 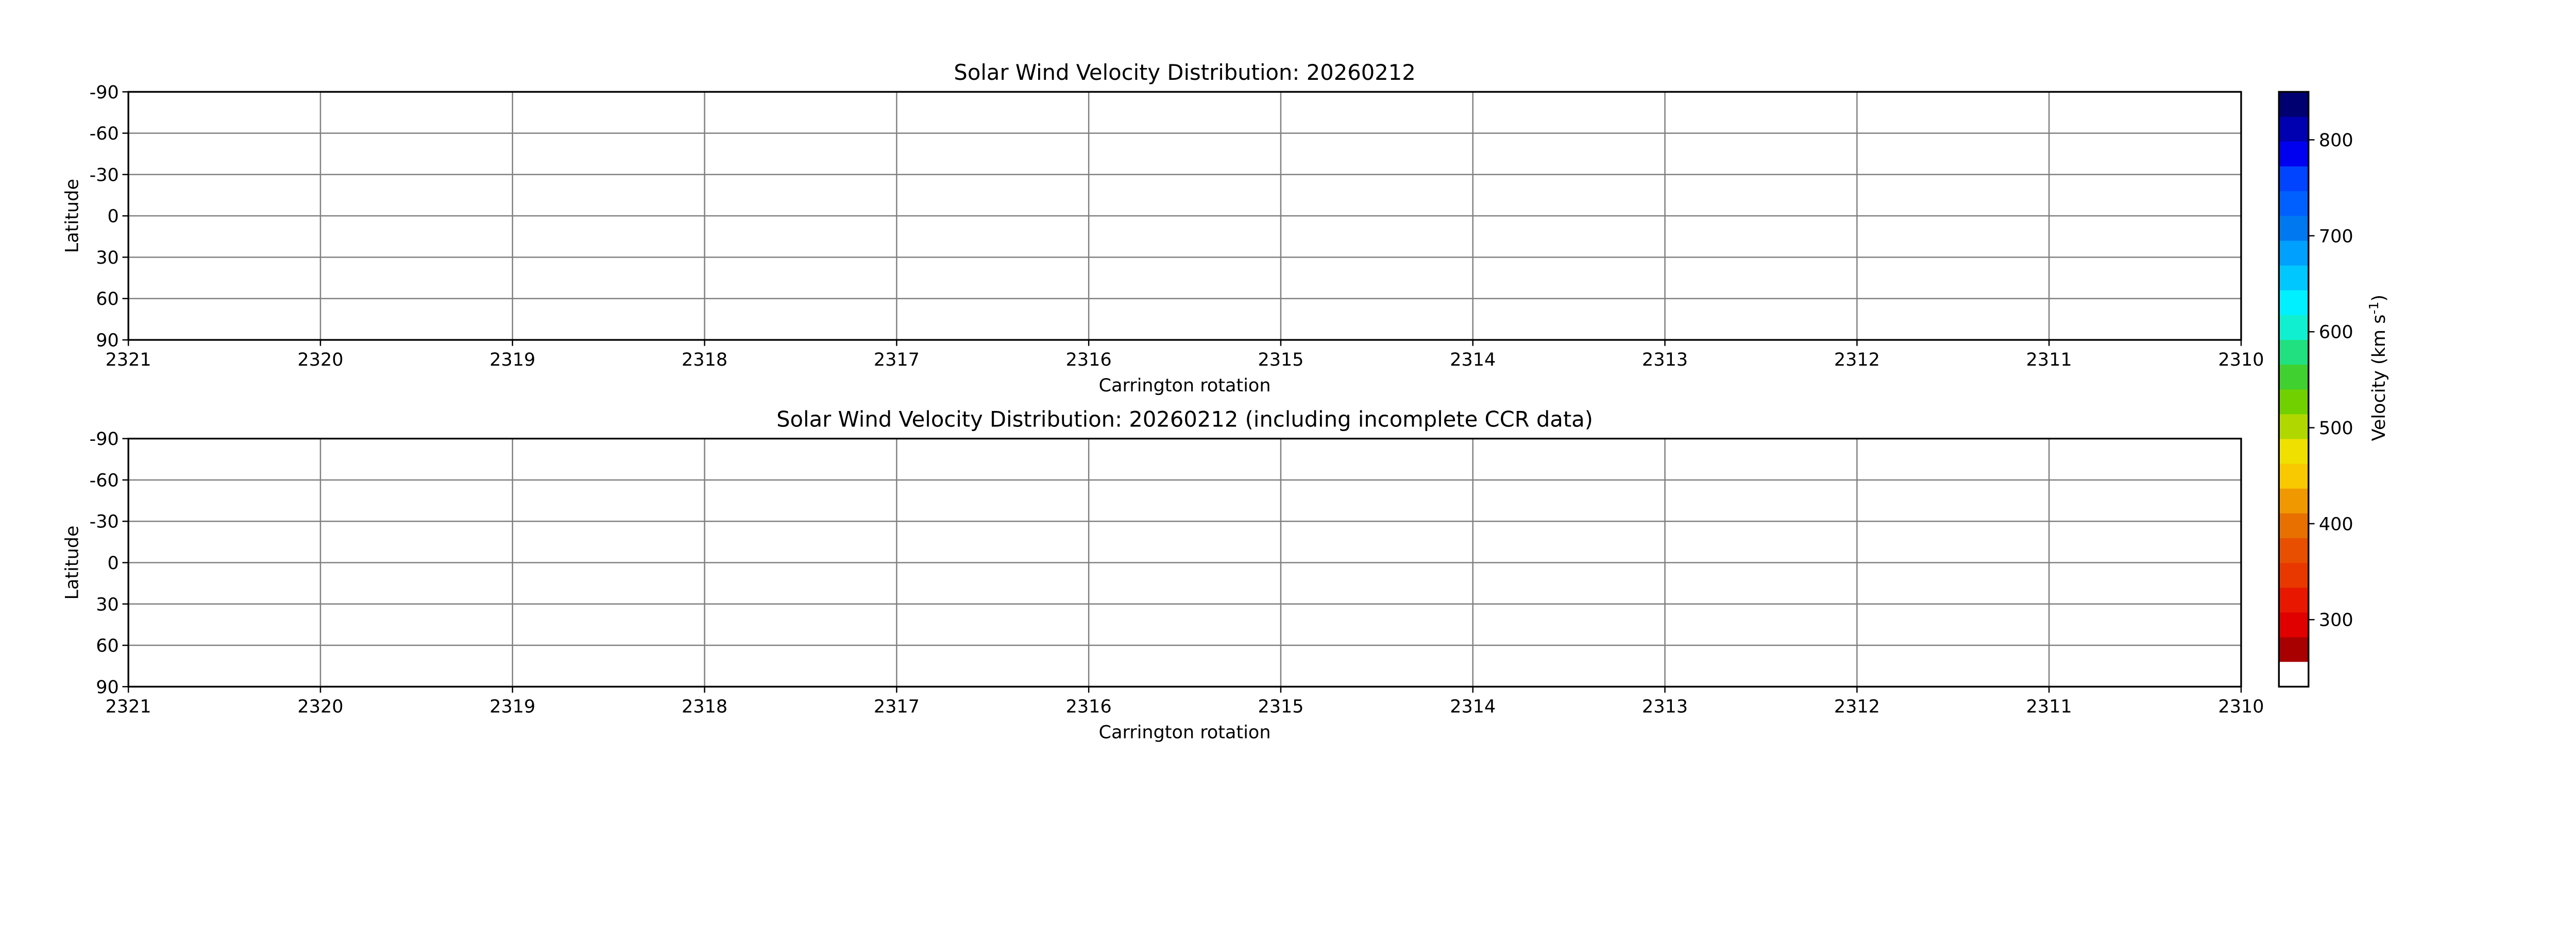 What do you see at coordinates (2336, 429) in the screenshot?
I see `colorbar-tick-label: 500` at bounding box center [2336, 429].